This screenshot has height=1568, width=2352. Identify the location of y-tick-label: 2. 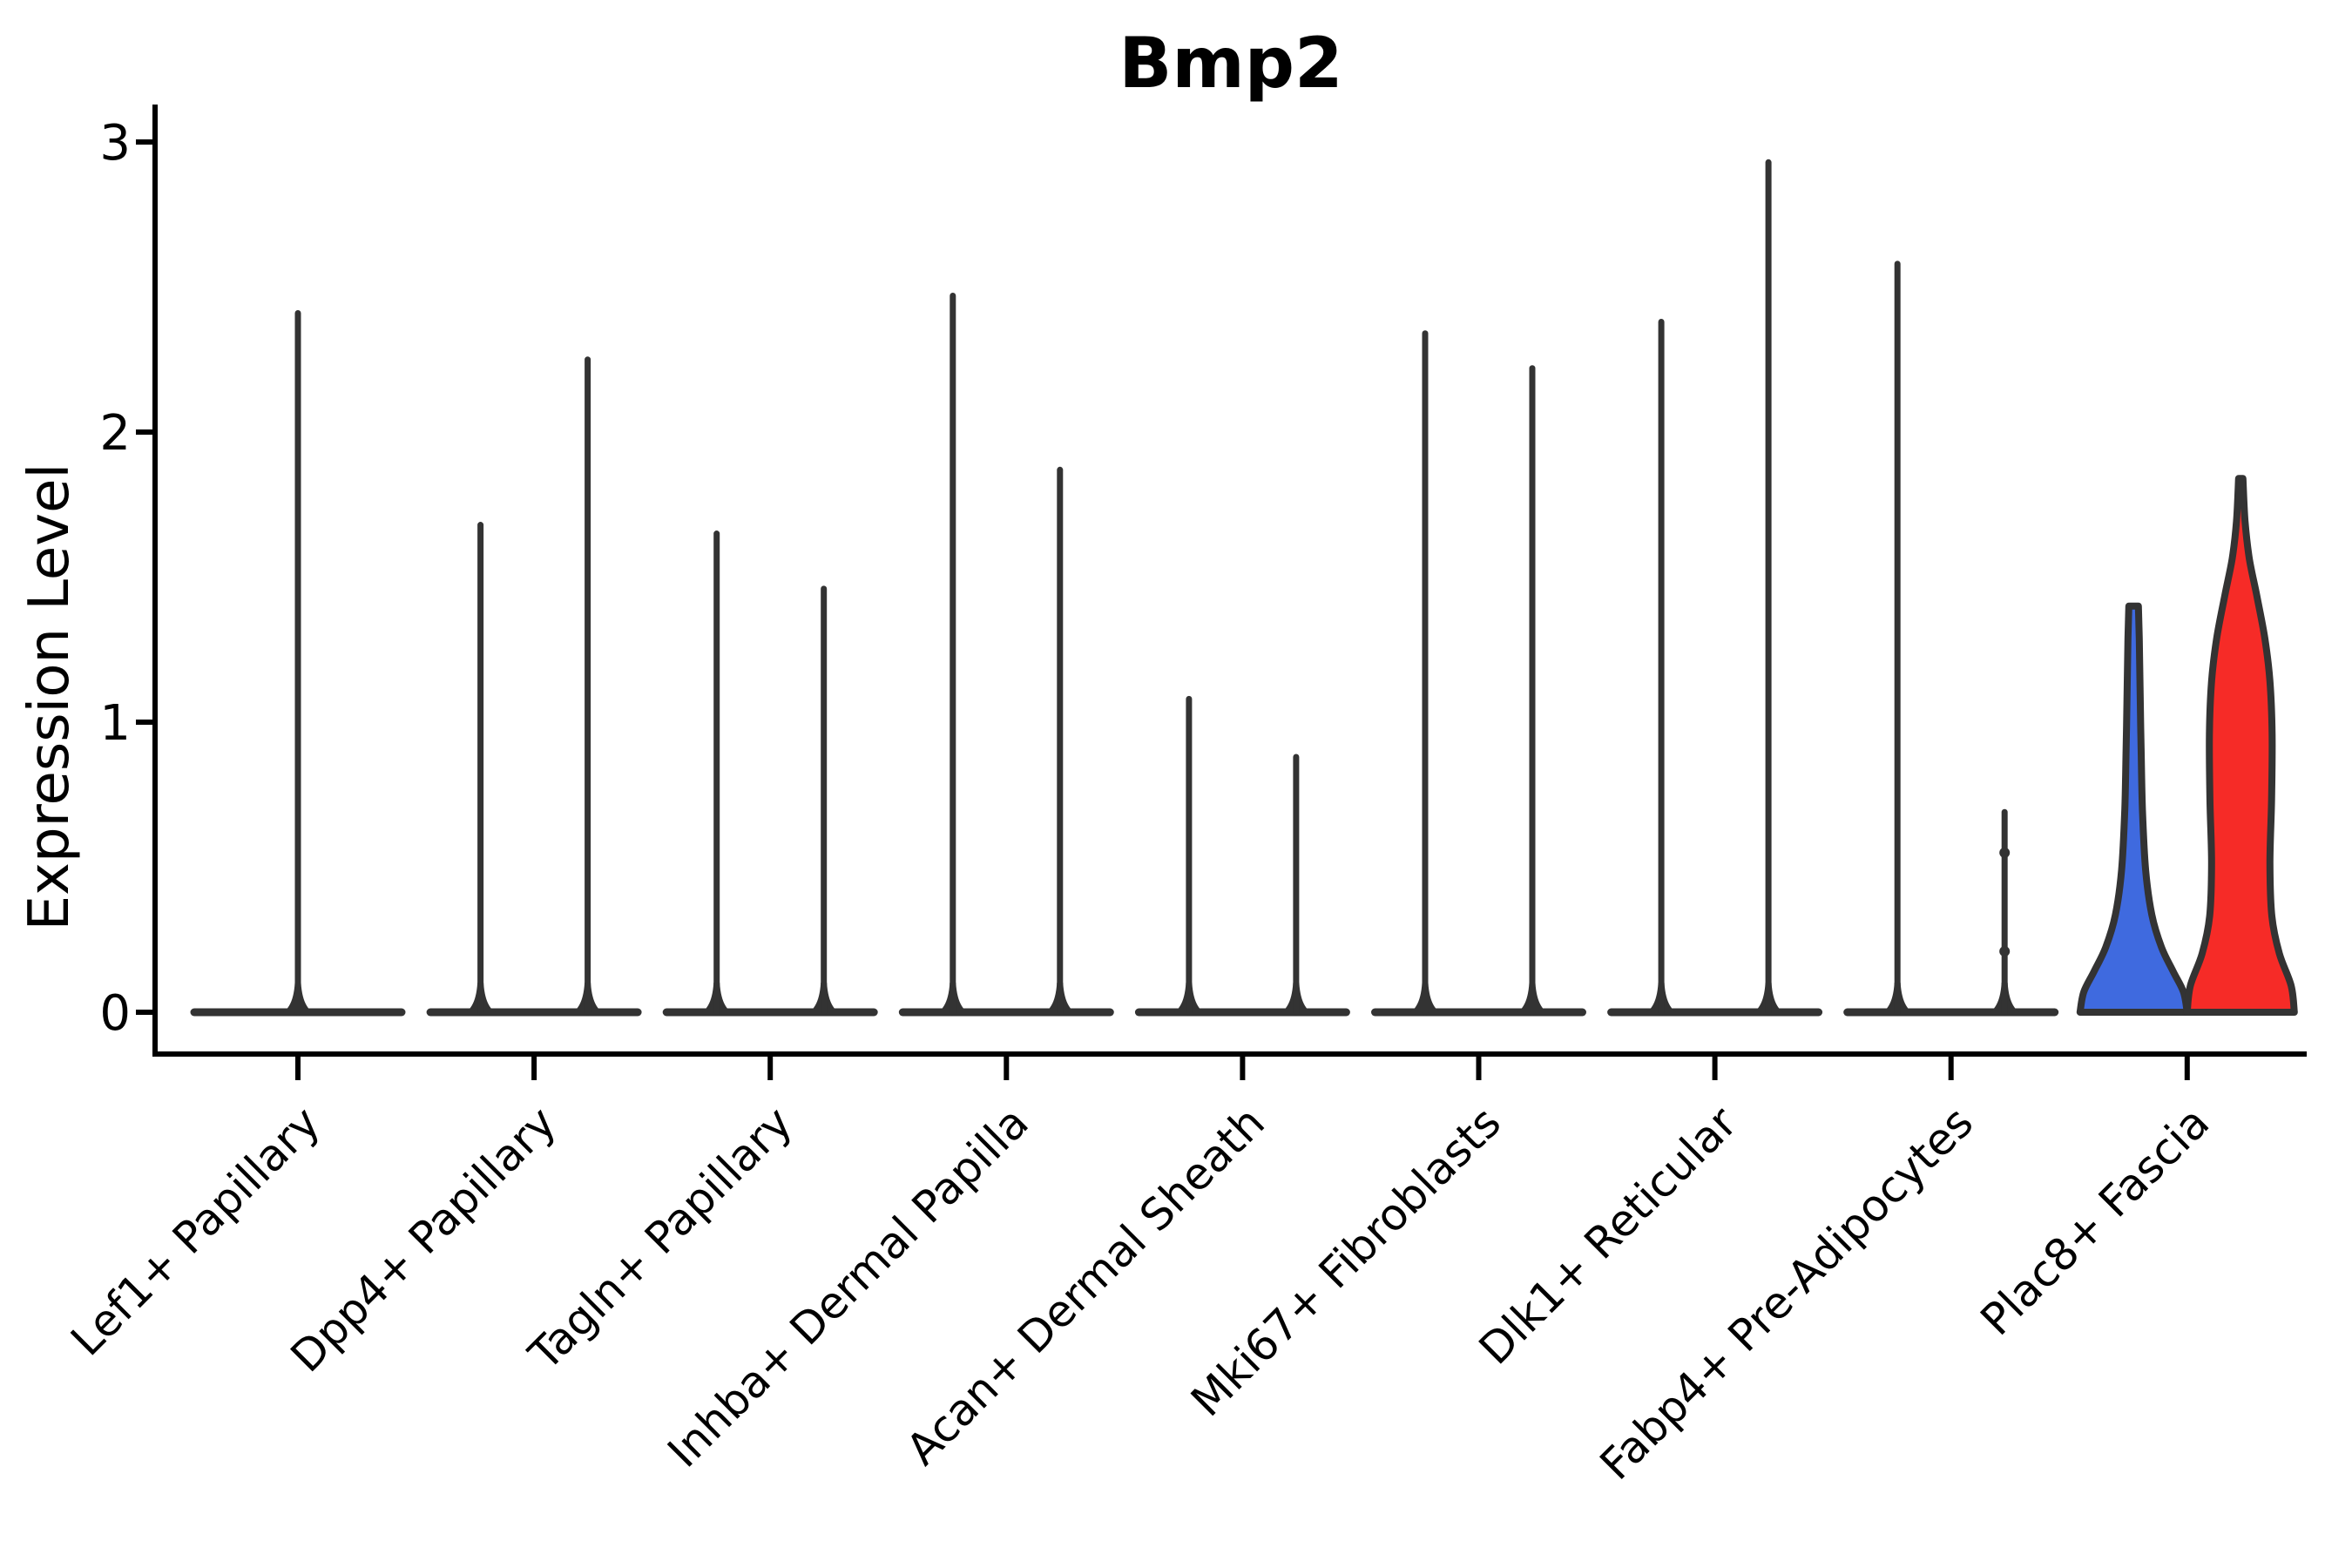
(115, 433).